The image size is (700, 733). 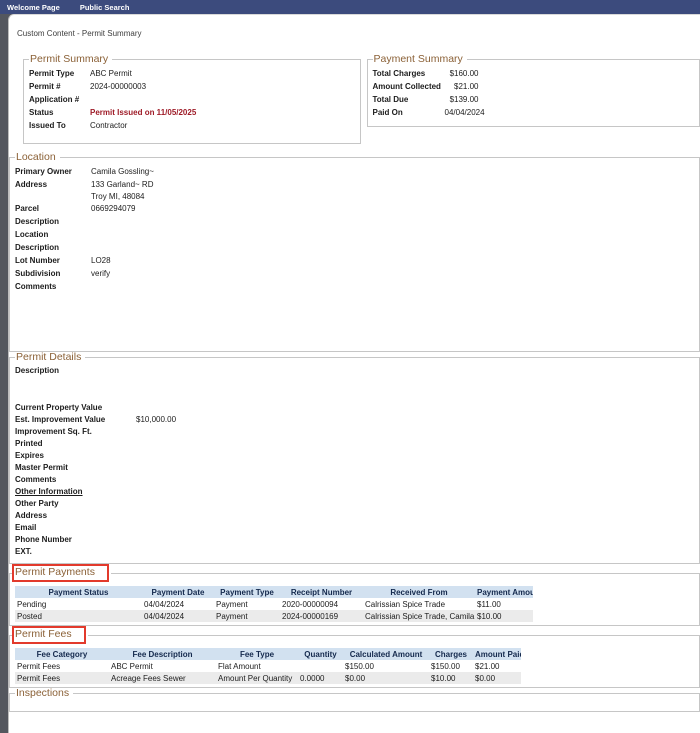 I want to click on field-label: Permit #, so click(x=45, y=86).